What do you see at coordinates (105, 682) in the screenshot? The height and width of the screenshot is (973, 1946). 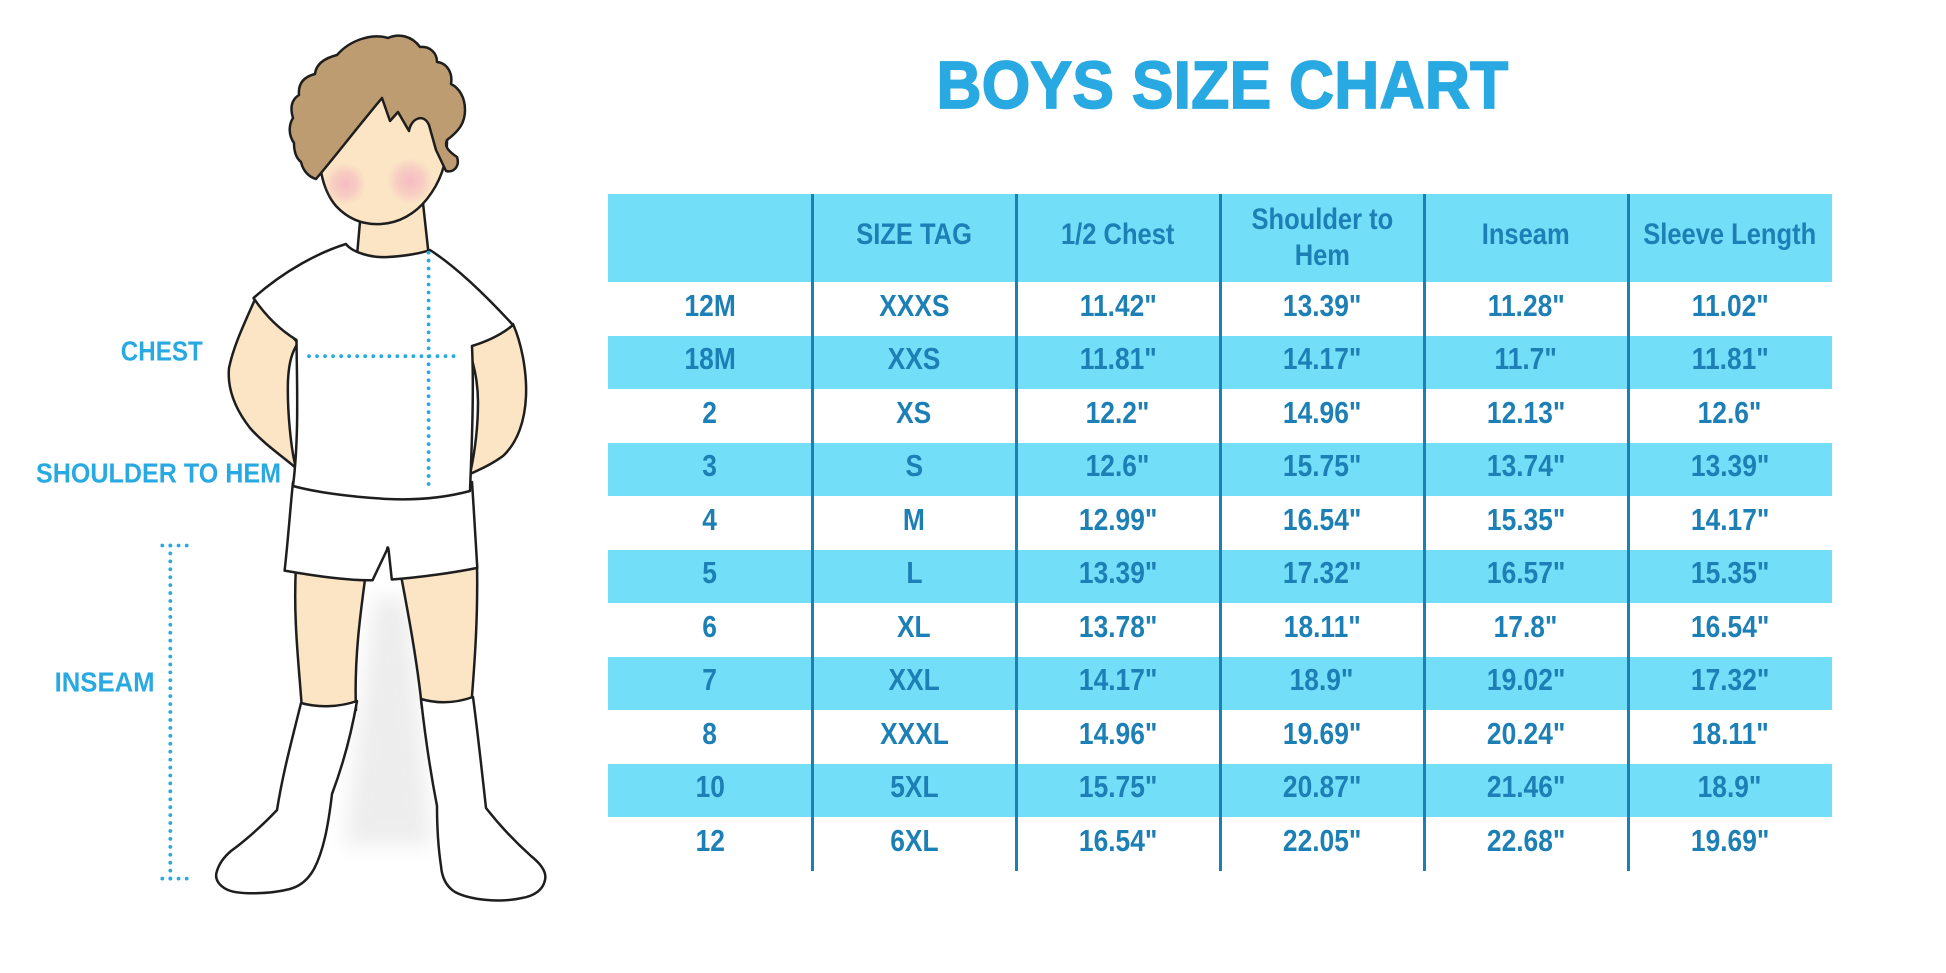 I see `svg-text: INSEAM` at bounding box center [105, 682].